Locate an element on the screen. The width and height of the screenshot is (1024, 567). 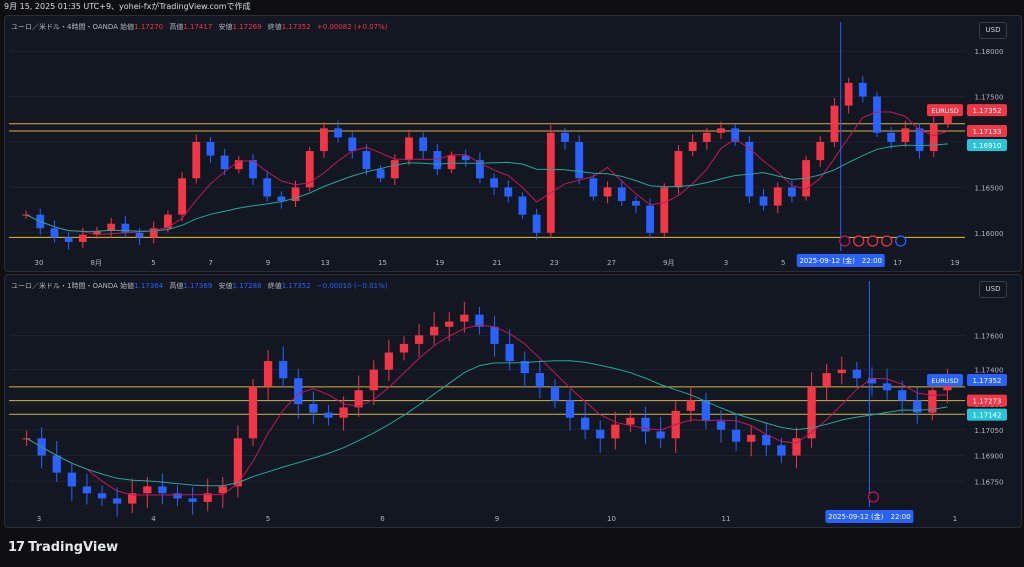
tradingview-logo-icon: 17 is located at coordinates (16, 547).